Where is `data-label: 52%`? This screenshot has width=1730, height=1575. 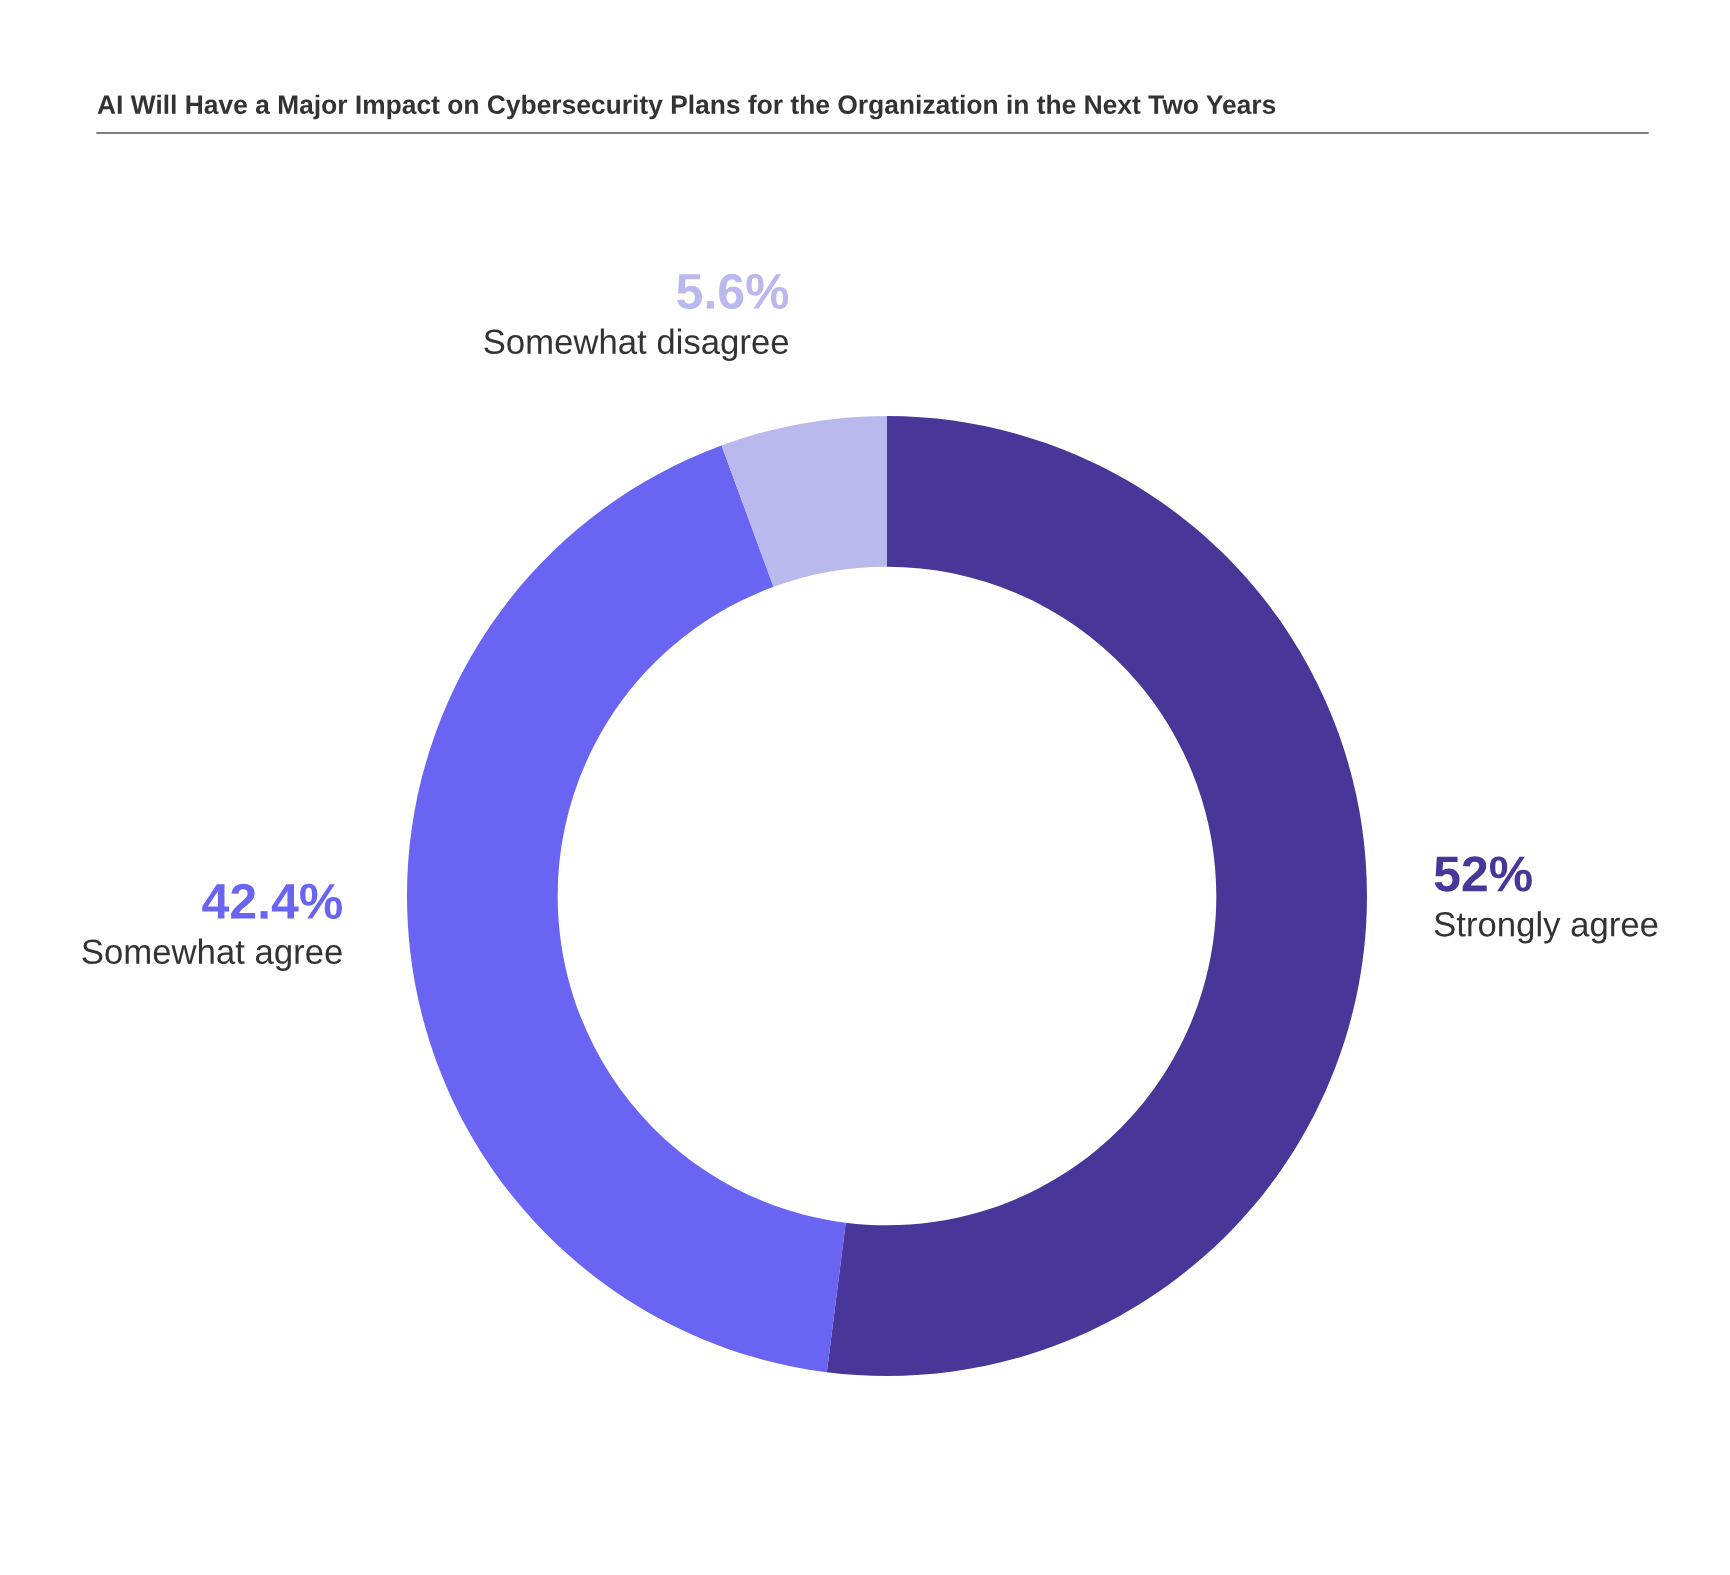 data-label: 52% is located at coordinates (1483, 874).